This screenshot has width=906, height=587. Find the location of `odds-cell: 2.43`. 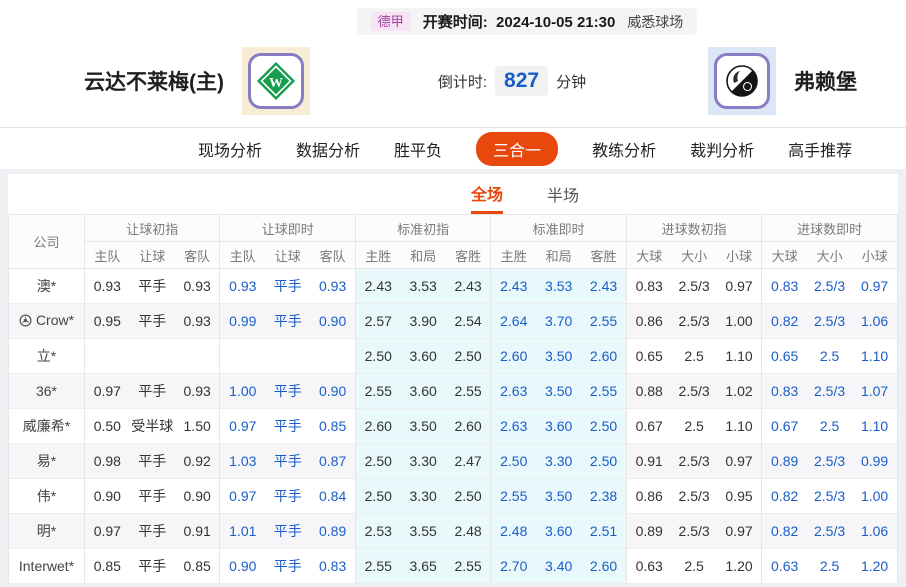

odds-cell: 2.43 is located at coordinates (513, 286).